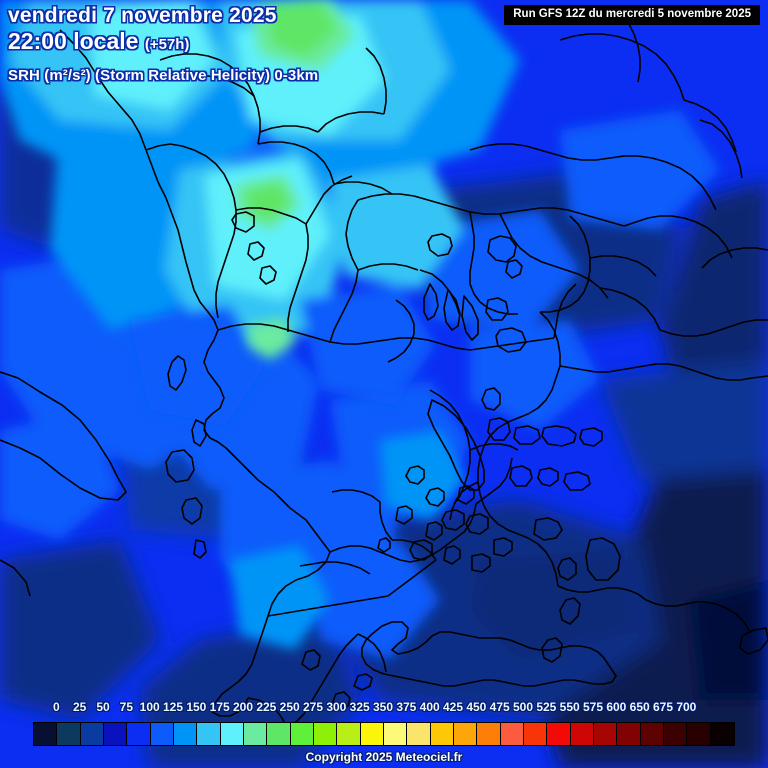  What do you see at coordinates (219, 707) in the screenshot?
I see `legend-tick: 175` at bounding box center [219, 707].